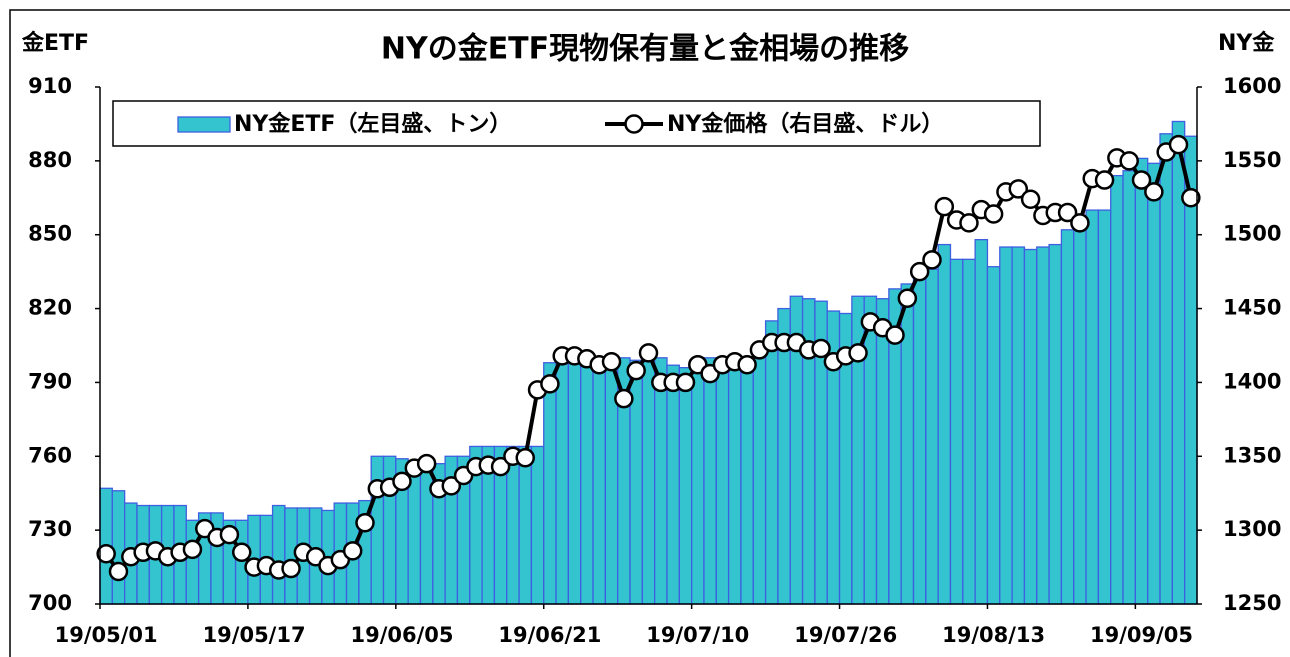 This screenshot has height=657, width=1290. What do you see at coordinates (1252, 455) in the screenshot?
I see `y2-tick-label: 1350` at bounding box center [1252, 455].